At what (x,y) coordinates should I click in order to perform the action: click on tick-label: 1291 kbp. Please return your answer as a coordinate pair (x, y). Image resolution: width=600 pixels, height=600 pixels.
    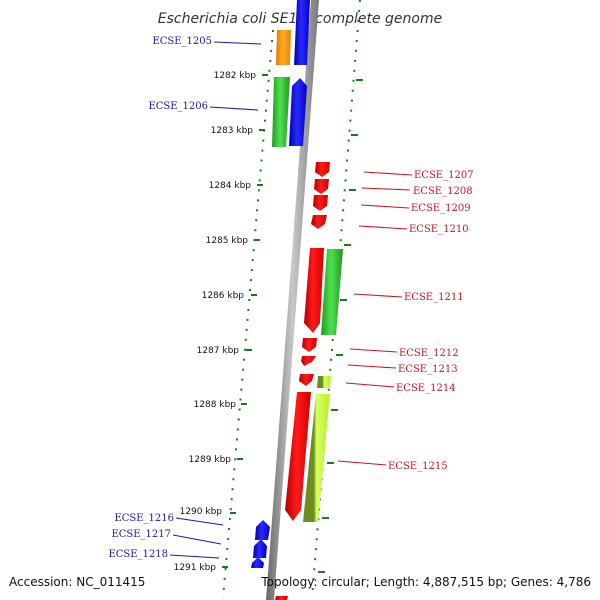
    Looking at the image, I should click on (195, 568).